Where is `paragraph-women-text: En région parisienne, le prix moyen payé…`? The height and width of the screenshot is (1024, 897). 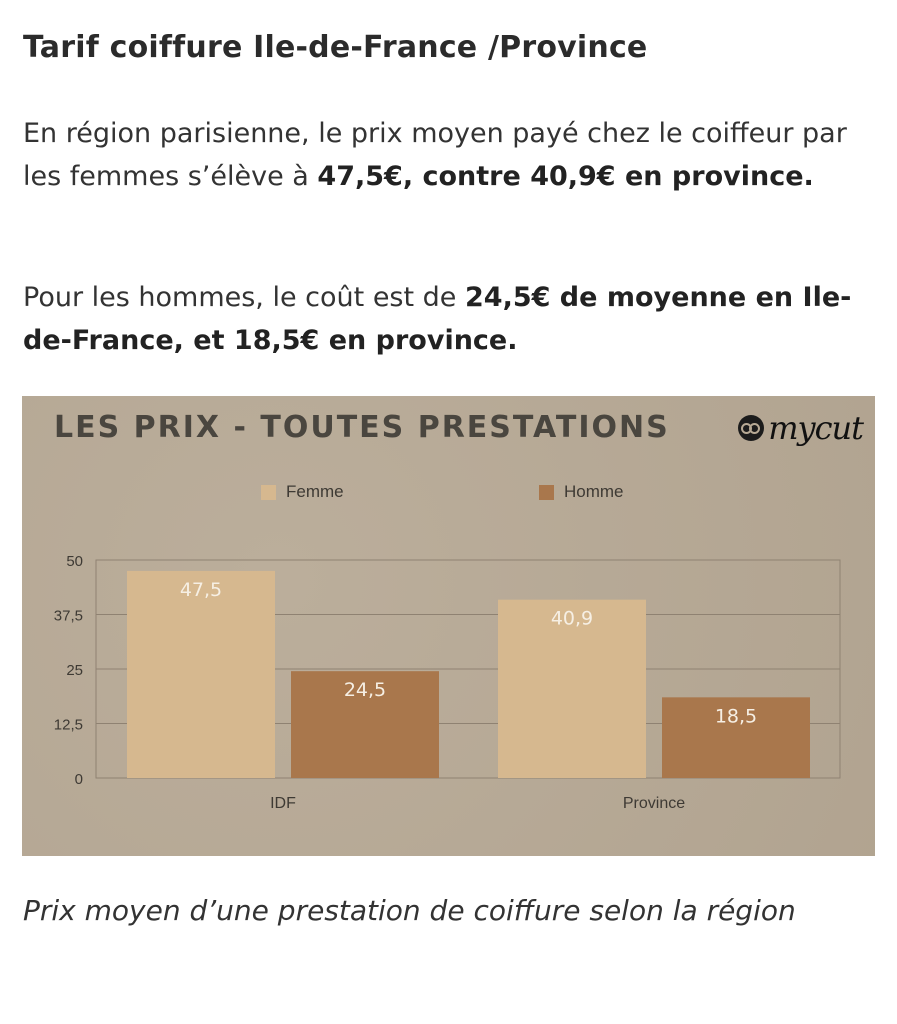 paragraph-women-text: En région parisienne, le prix moyen payé… is located at coordinates (435, 155).